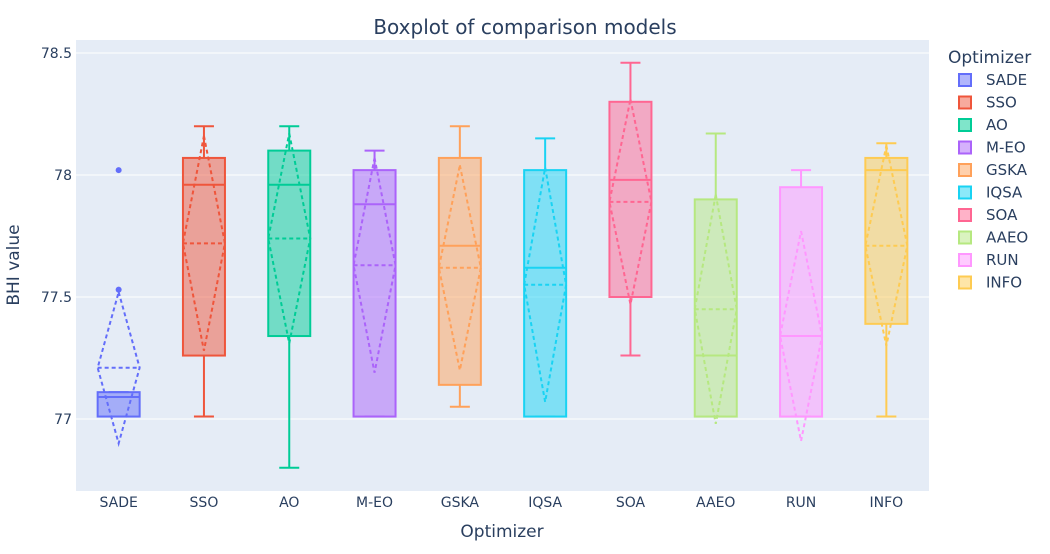 This screenshot has width=1050, height=554. I want to click on x-axis-ticks: SADE SSO AO M-EO GSKA IQSA SOA AAEO RUN INFO, so click(501, 503).